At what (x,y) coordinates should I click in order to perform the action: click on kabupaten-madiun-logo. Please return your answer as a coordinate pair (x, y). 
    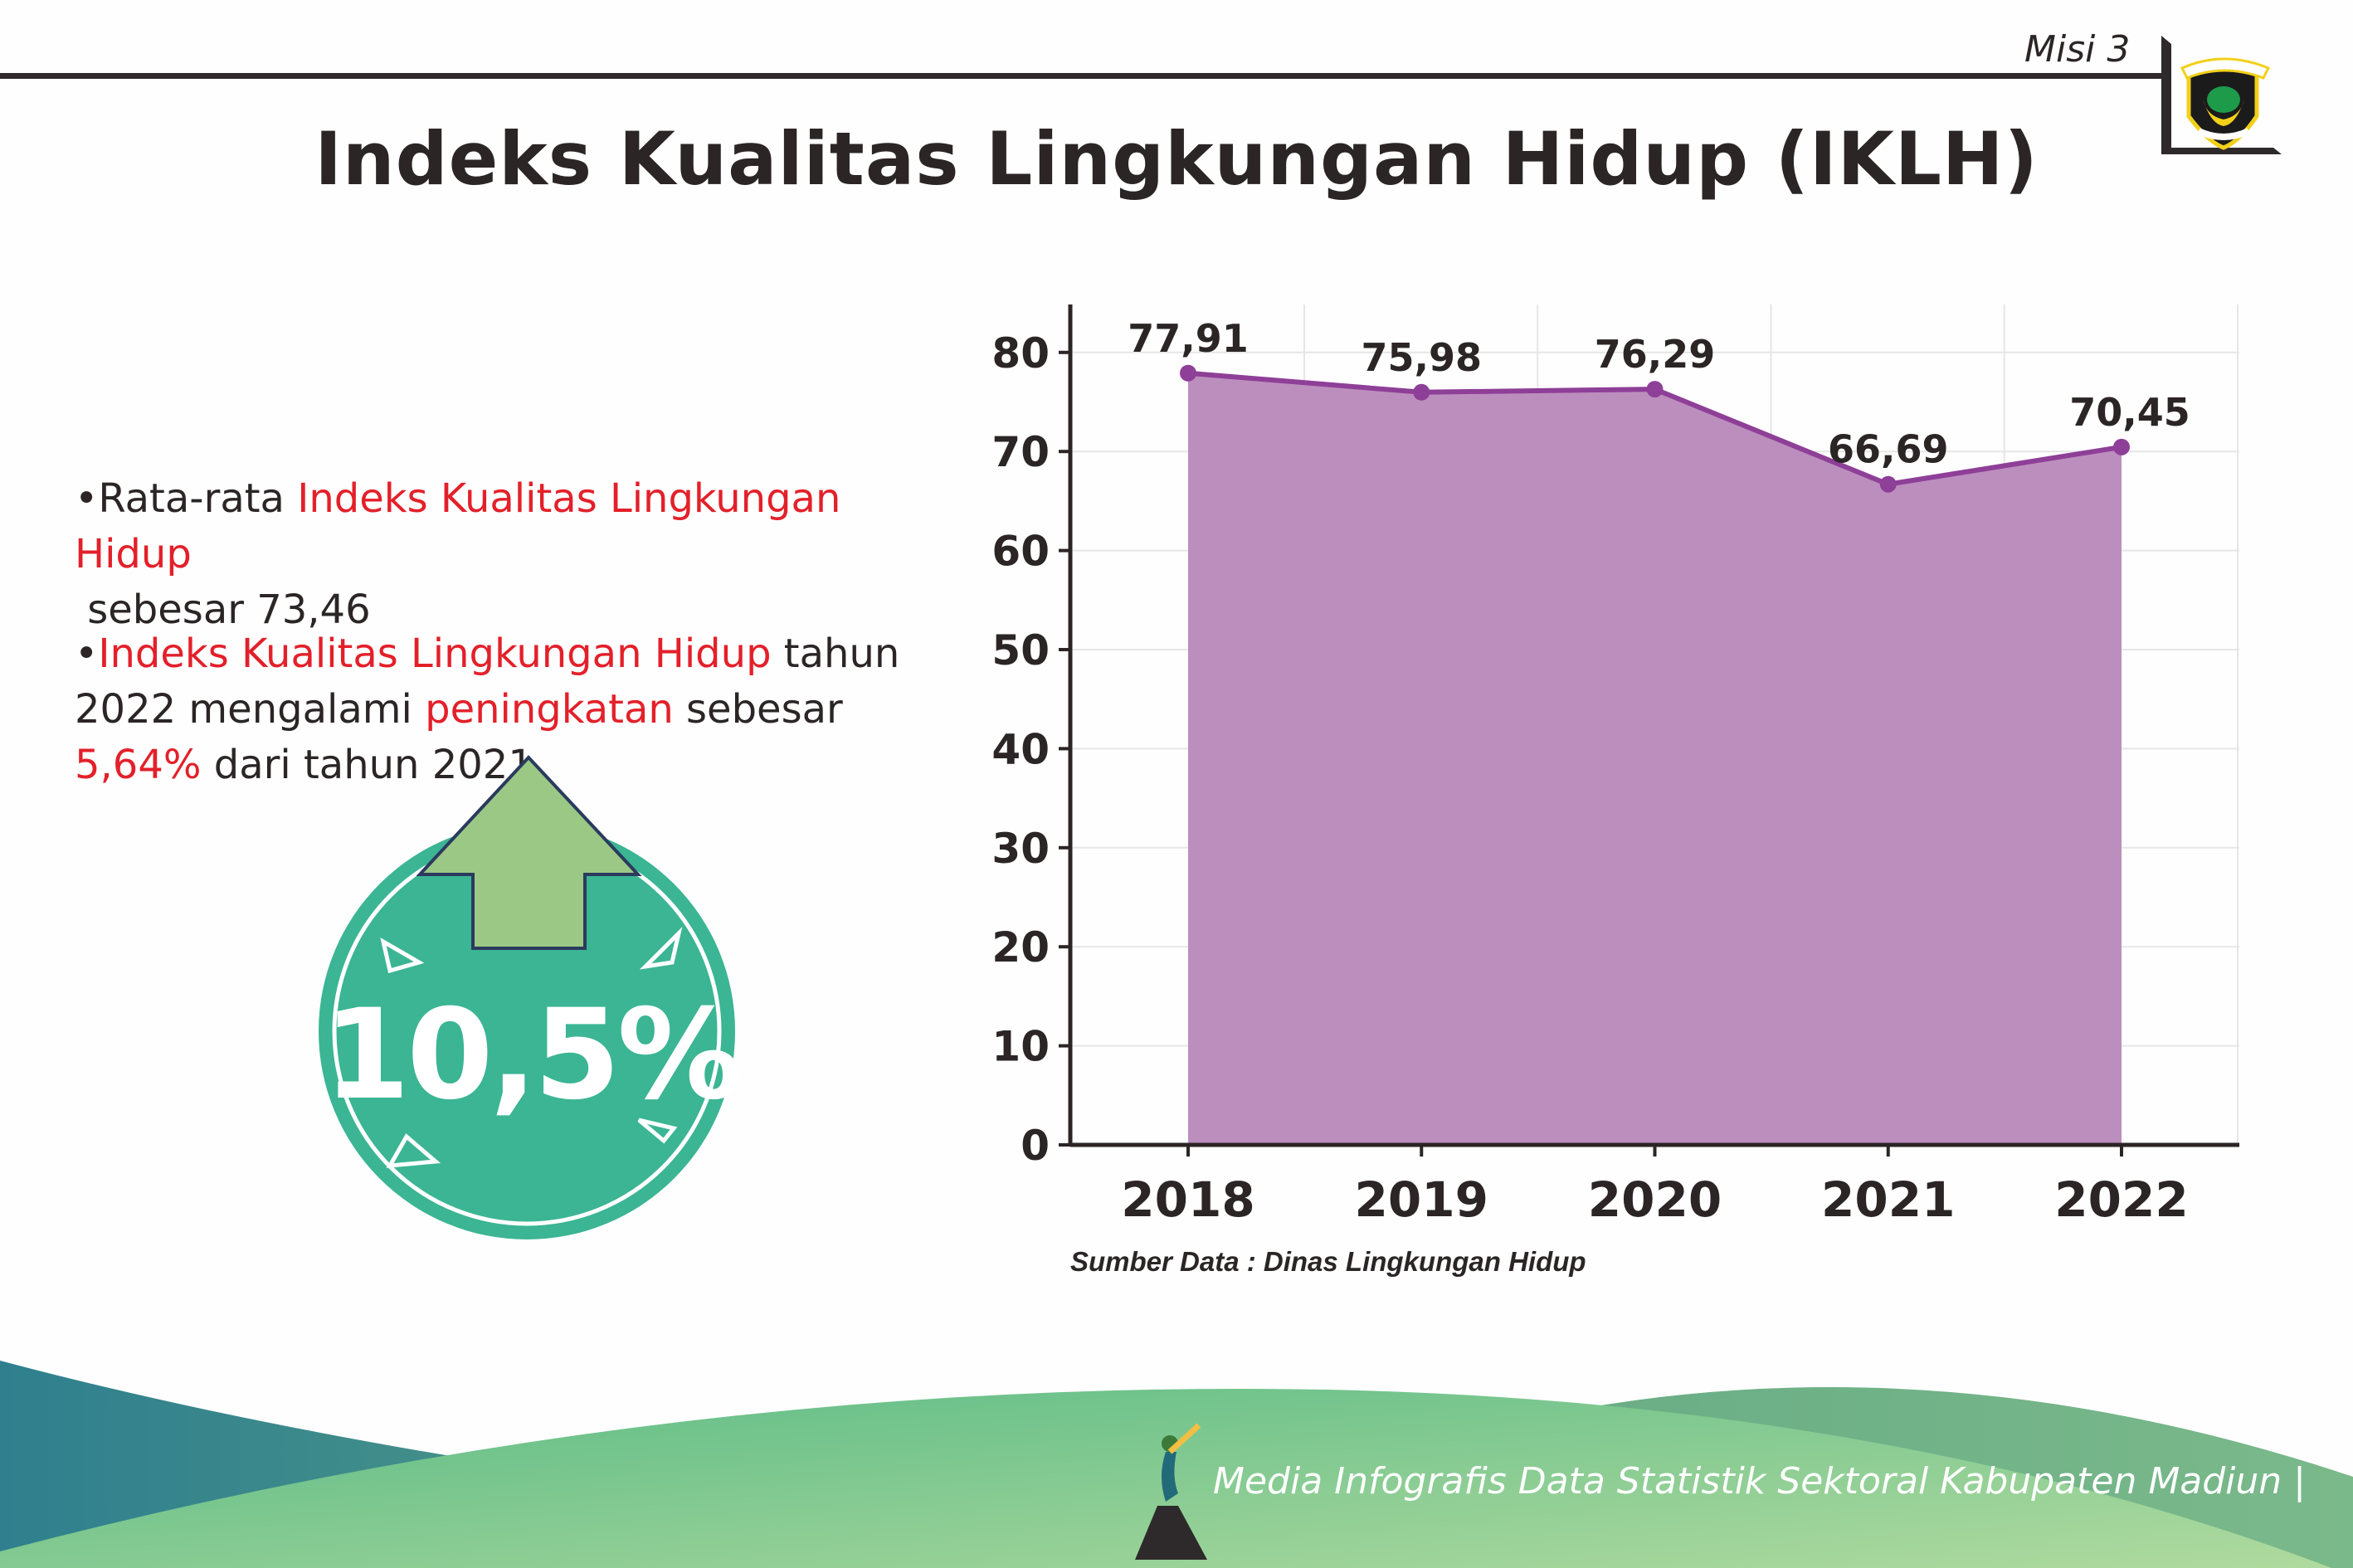
    Looking at the image, I should click on (2221, 95).